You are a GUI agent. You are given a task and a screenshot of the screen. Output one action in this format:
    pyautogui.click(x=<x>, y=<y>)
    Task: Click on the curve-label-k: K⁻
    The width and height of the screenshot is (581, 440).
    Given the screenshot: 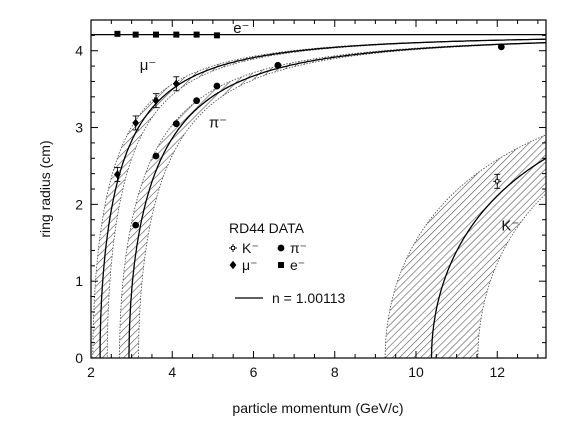 What is the action you would take?
    pyautogui.click(x=510, y=225)
    